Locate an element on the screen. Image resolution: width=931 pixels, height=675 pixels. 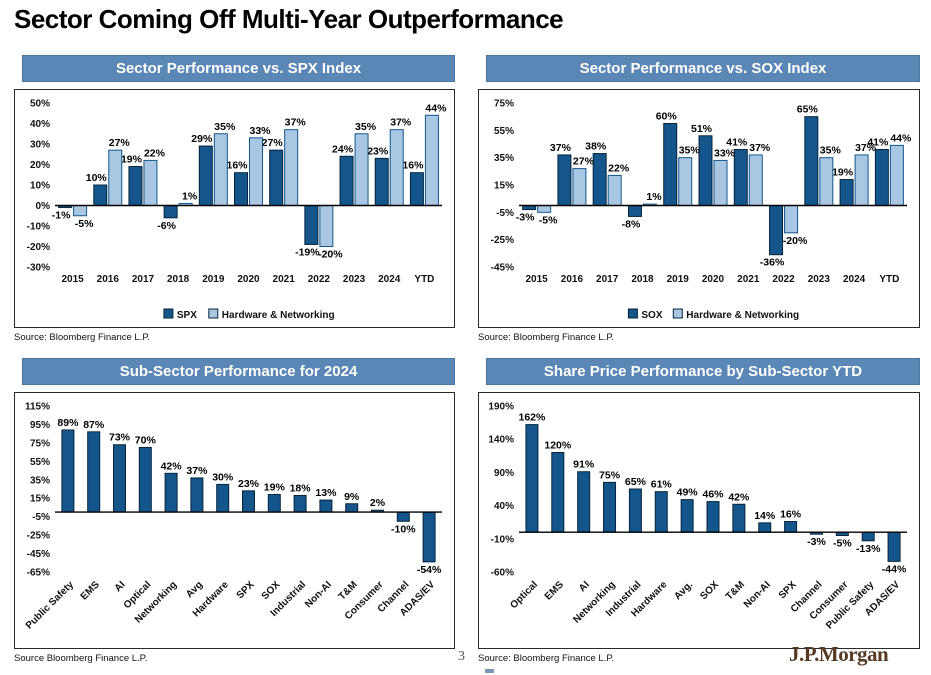
svg-text: YTD is located at coordinates (889, 279).